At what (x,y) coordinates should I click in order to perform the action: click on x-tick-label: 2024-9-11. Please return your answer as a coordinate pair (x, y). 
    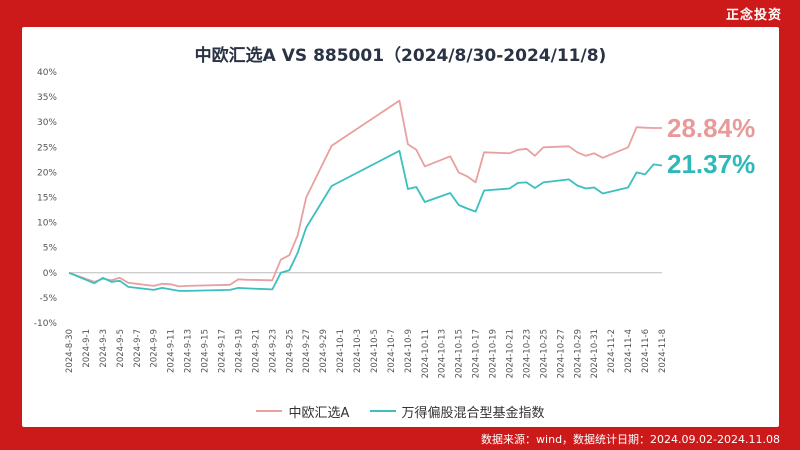
    Looking at the image, I should click on (172, 351).